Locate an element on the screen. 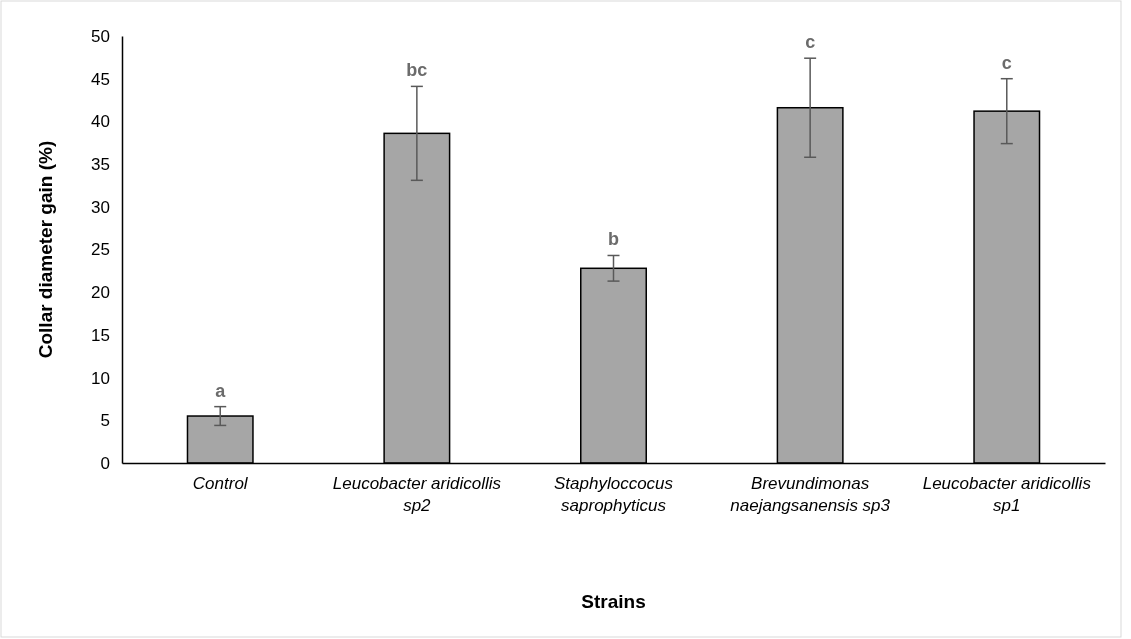 Image resolution: width=1131 pixels, height=639 pixels. x-axis-title: Strains is located at coordinates (613, 601).